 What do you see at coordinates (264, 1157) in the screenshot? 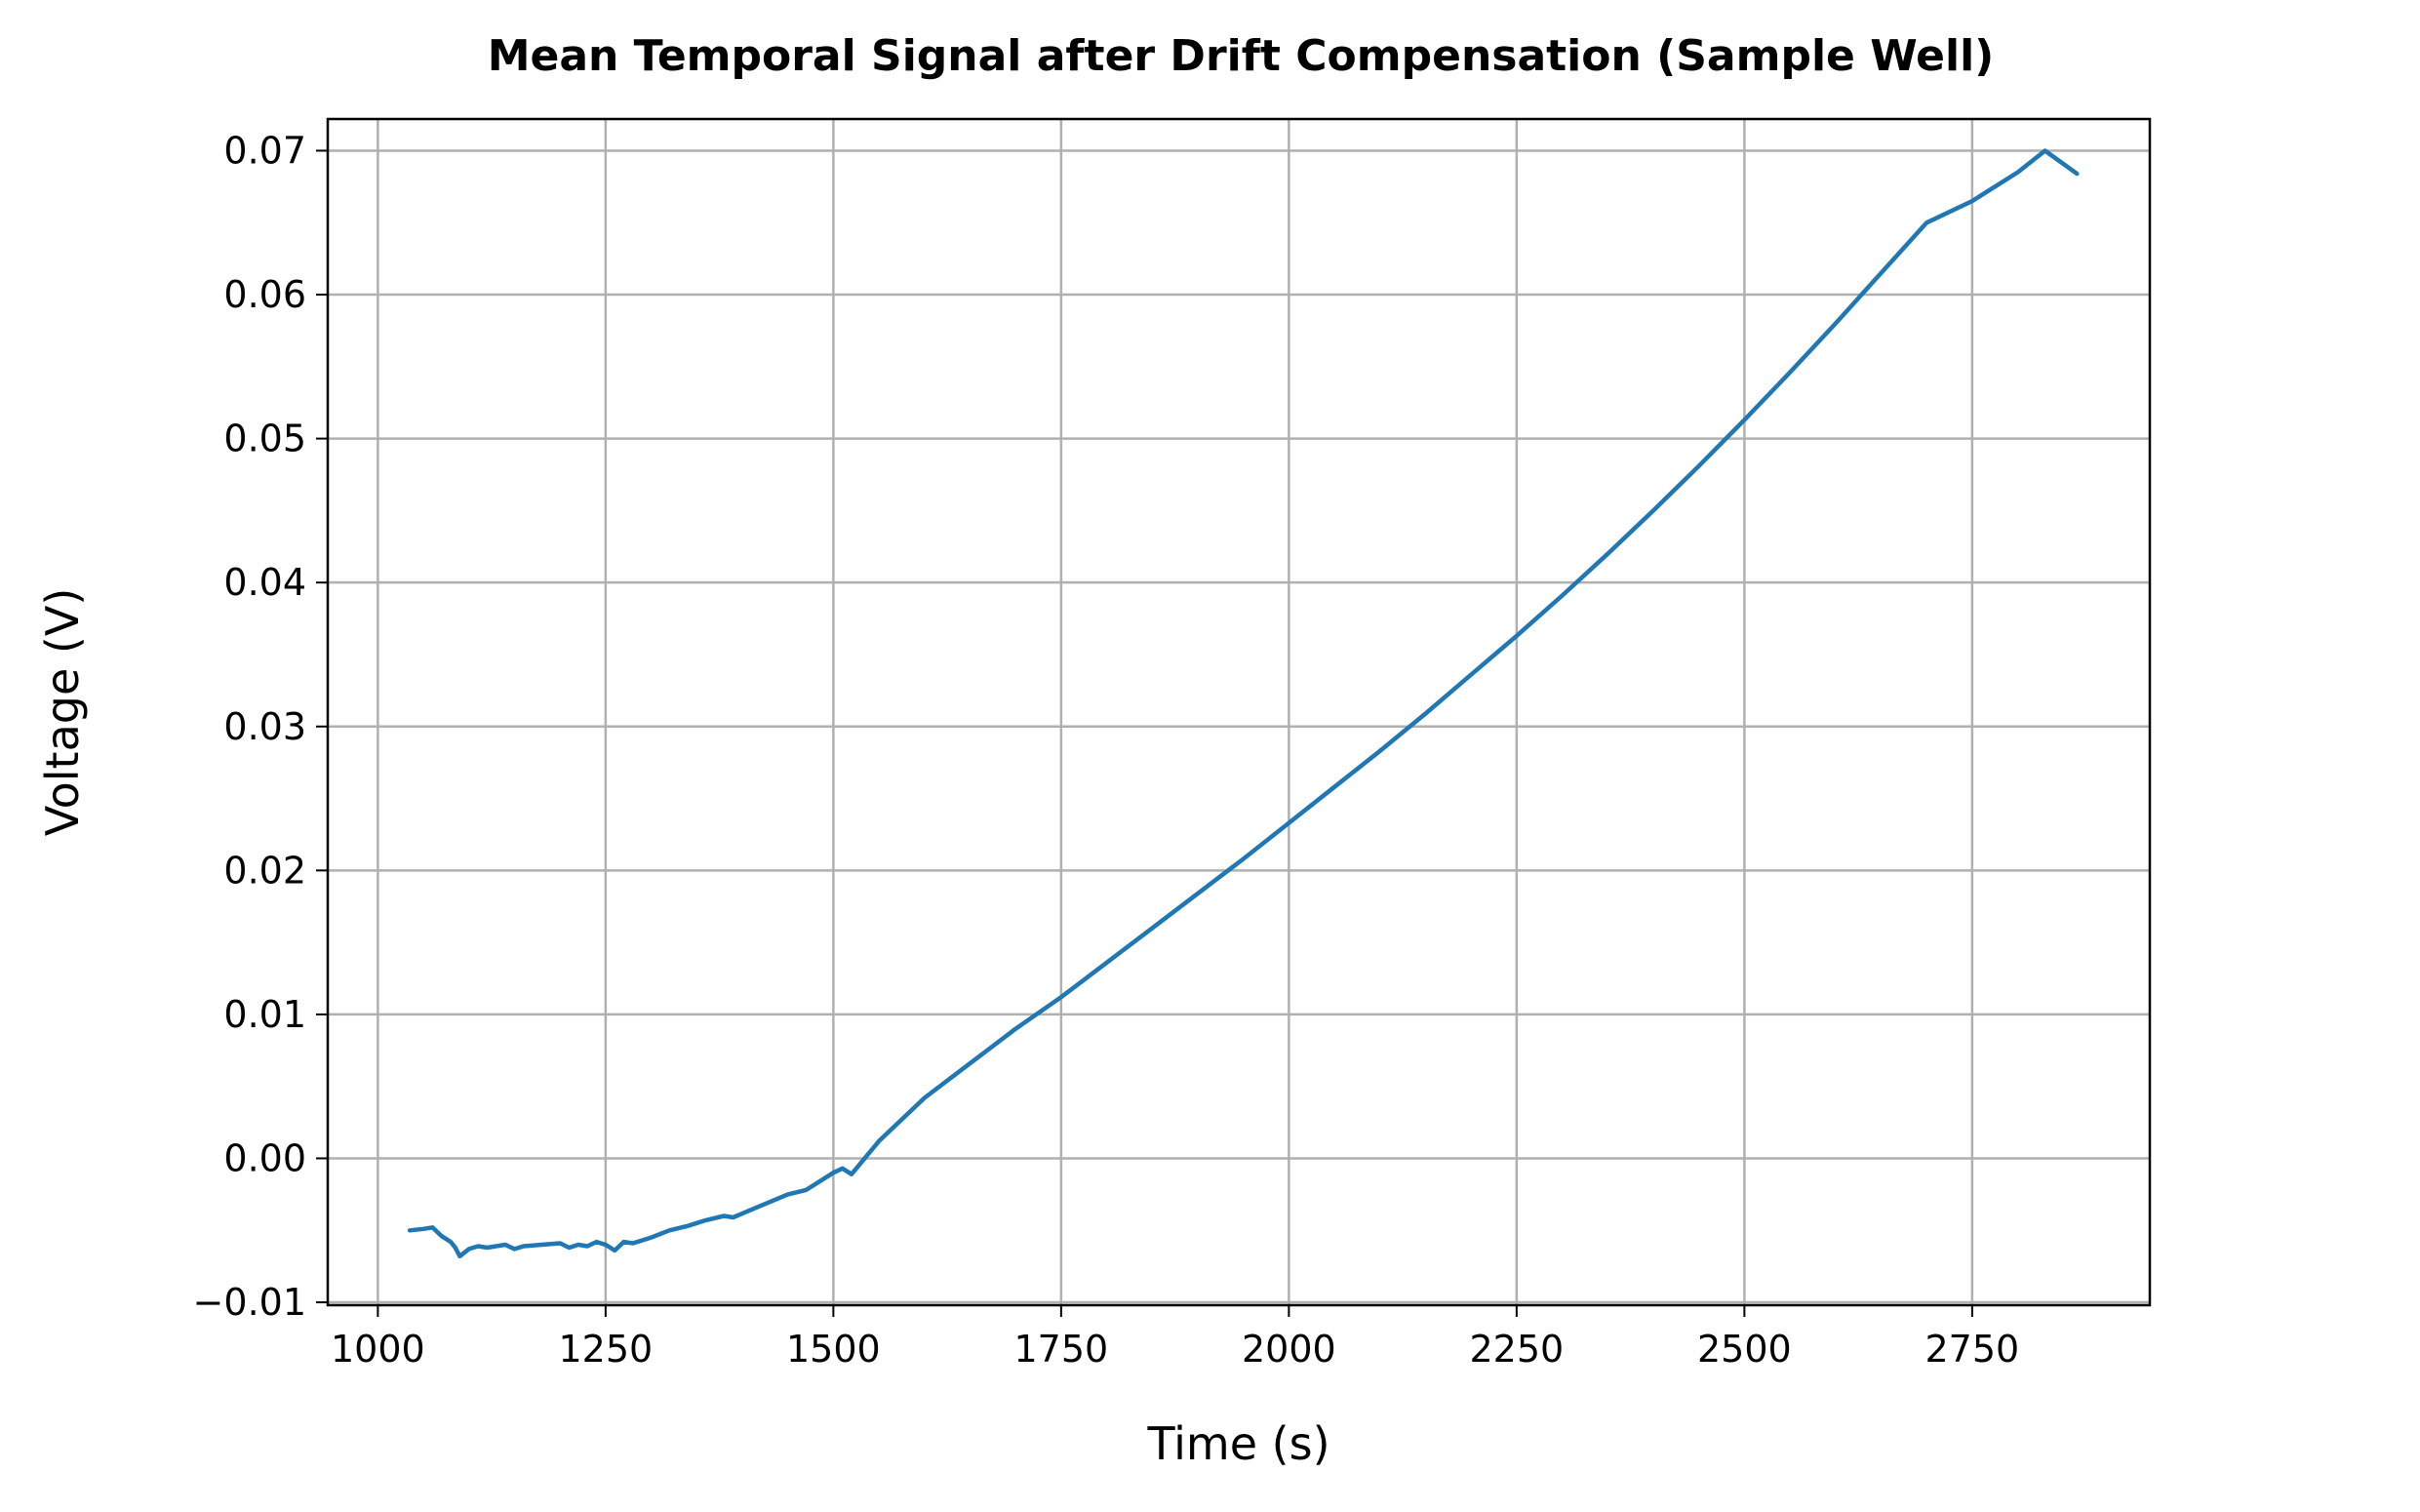
I see `y-tick-label: 0.00` at bounding box center [264, 1157].